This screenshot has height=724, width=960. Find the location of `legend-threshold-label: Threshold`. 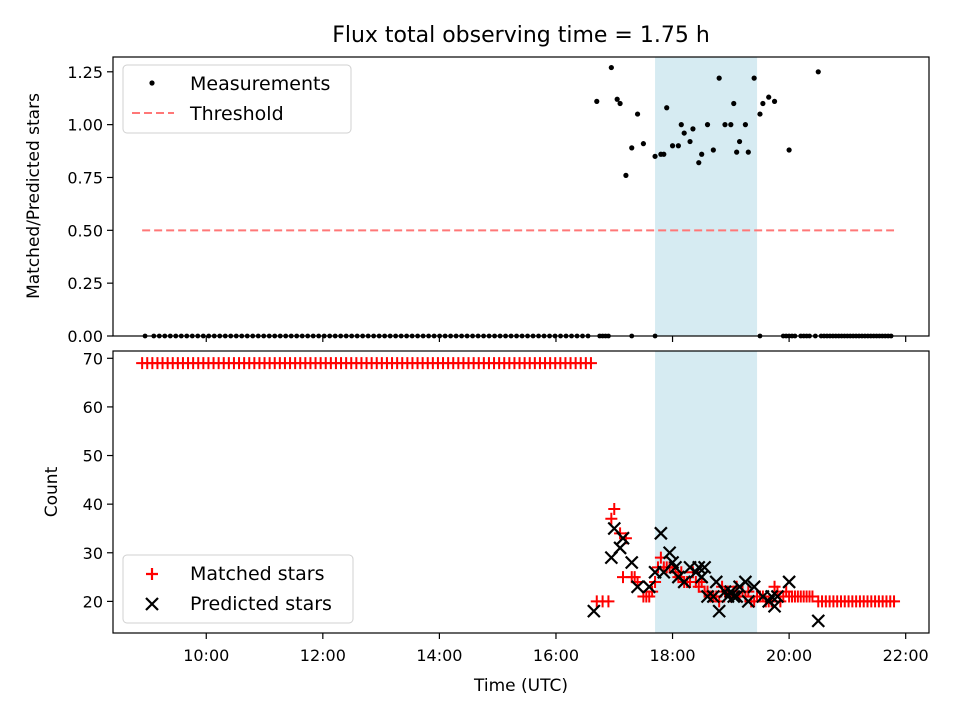

legend-threshold-label: Threshold is located at coordinates (236, 114).